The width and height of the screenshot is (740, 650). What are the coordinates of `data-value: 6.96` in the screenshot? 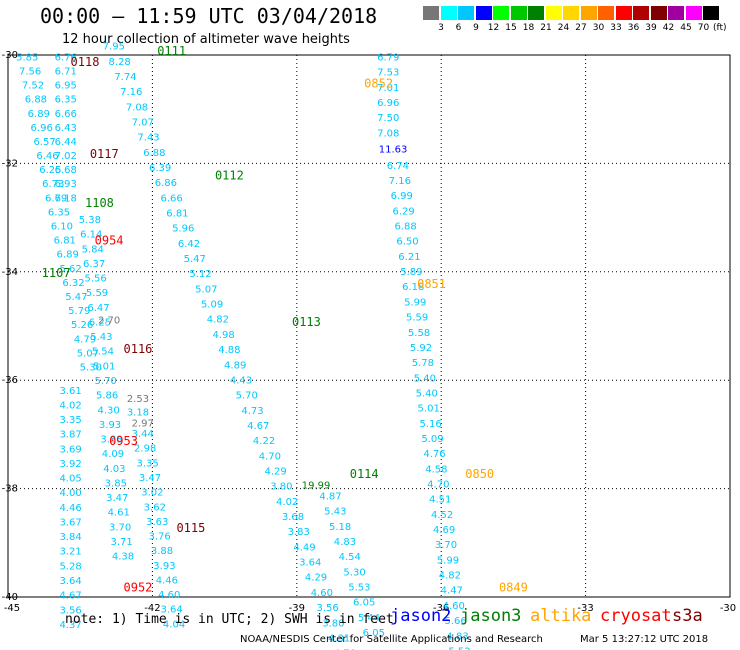 It's located at (42, 128).